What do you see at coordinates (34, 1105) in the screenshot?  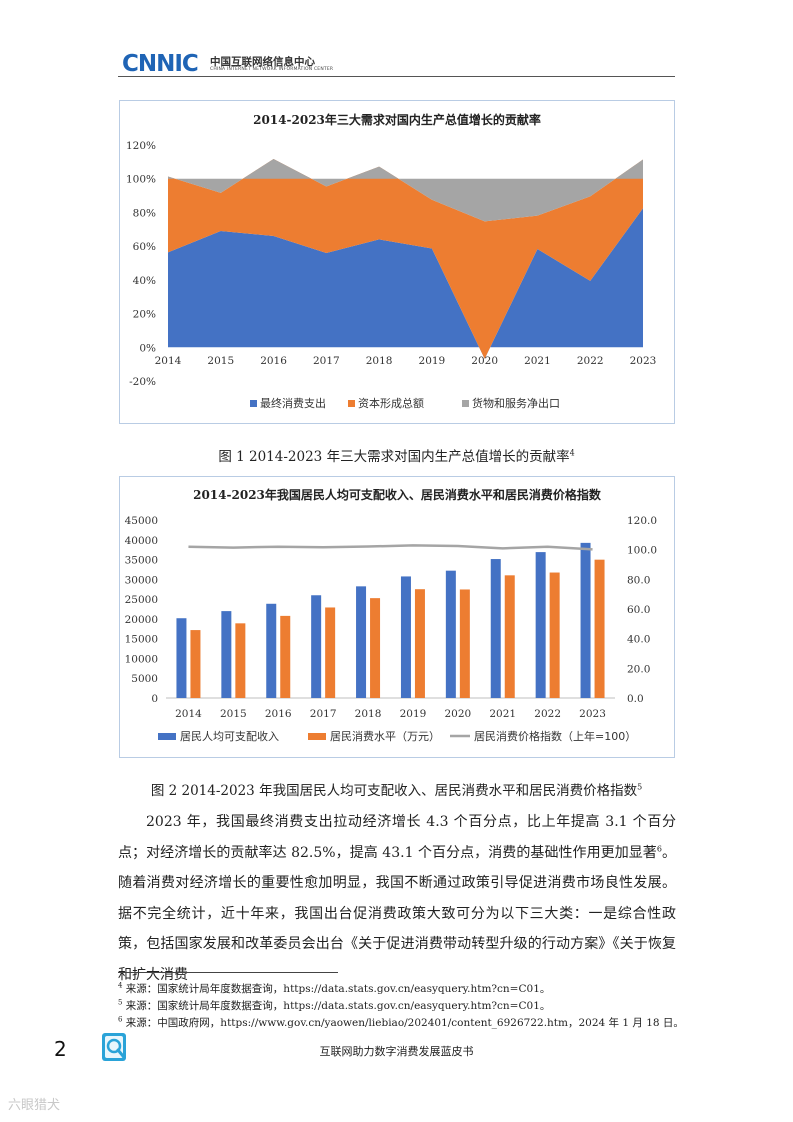 I see `watermark: 六眼猎犬` at bounding box center [34, 1105].